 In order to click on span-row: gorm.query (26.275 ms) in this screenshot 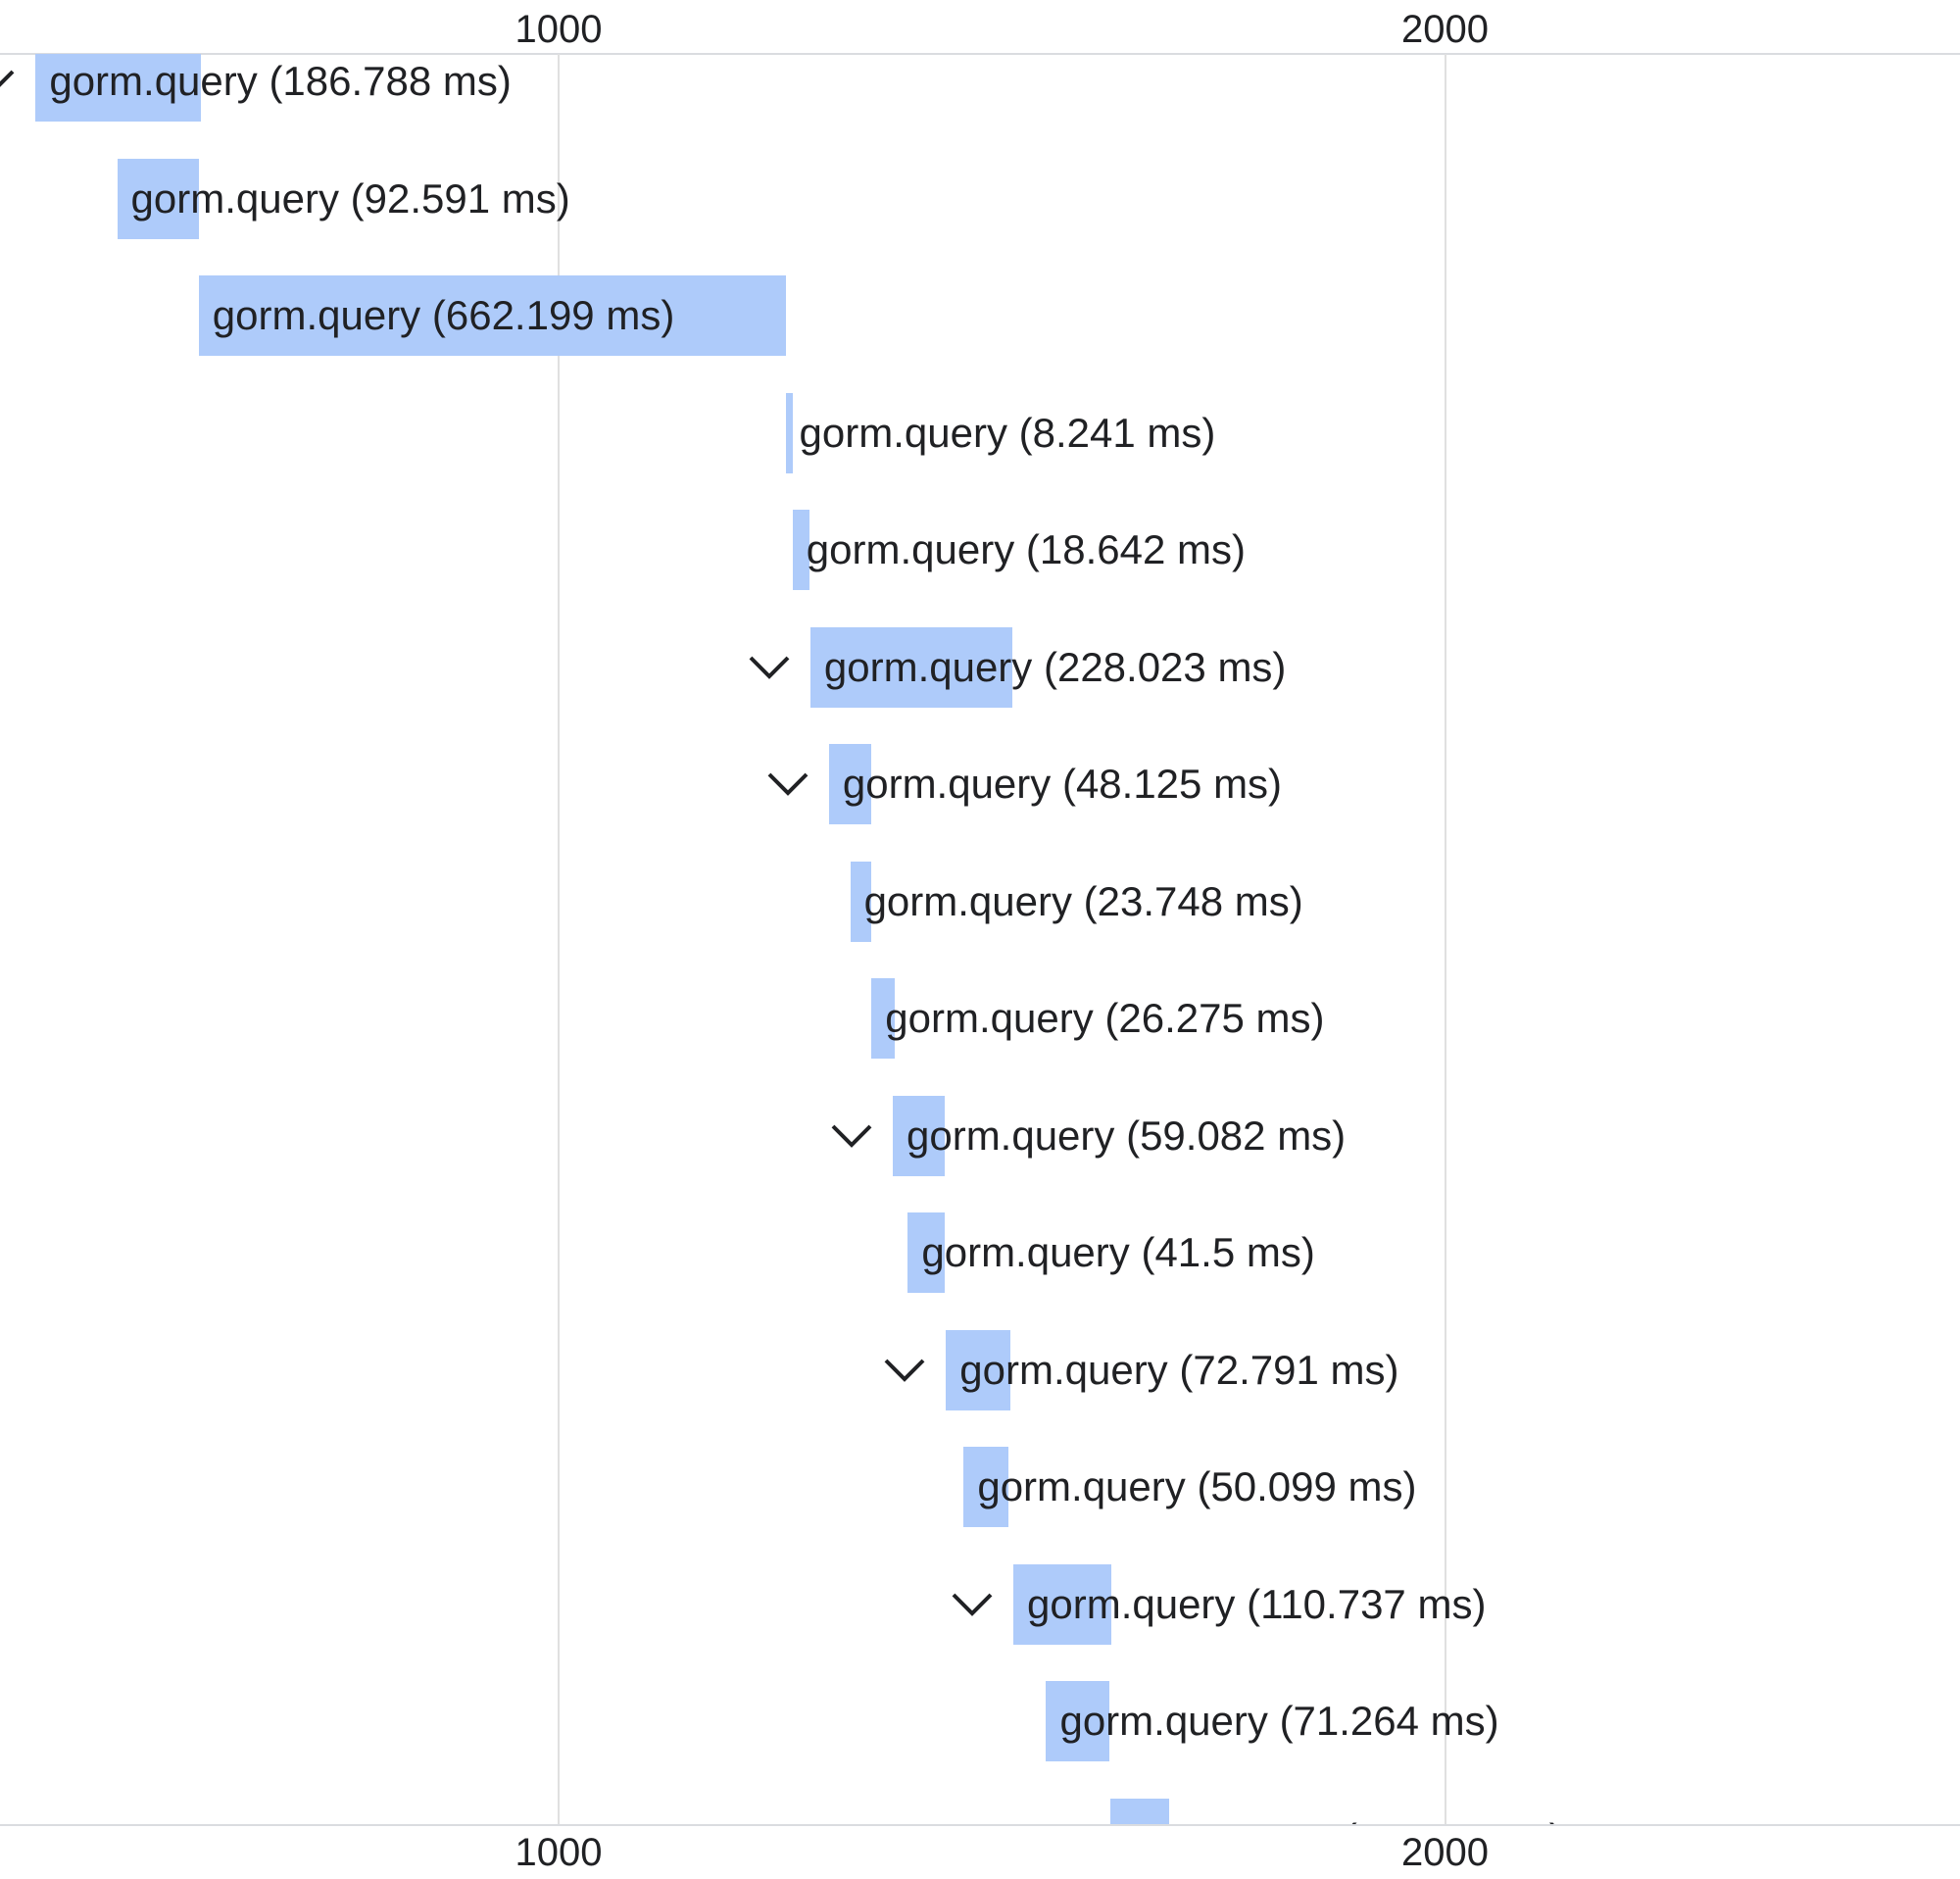, I will do `click(980, 1018)`.